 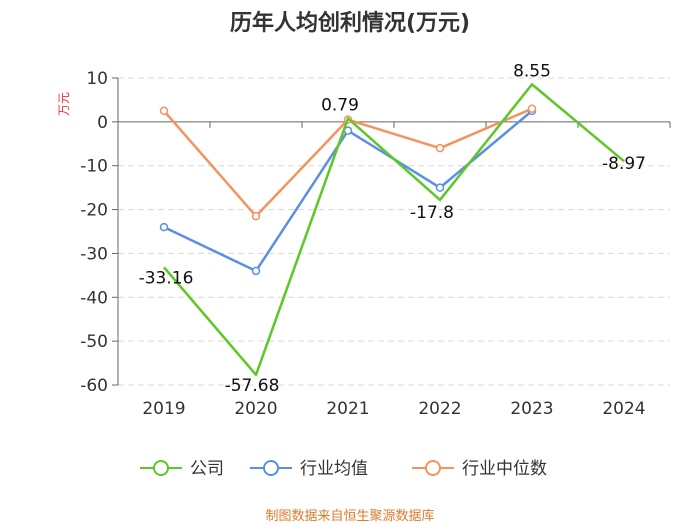 What do you see at coordinates (94, 232) in the screenshot?
I see `y-tick-labels: 10 0 -10 -20 -30 -40 -50 -60` at bounding box center [94, 232].